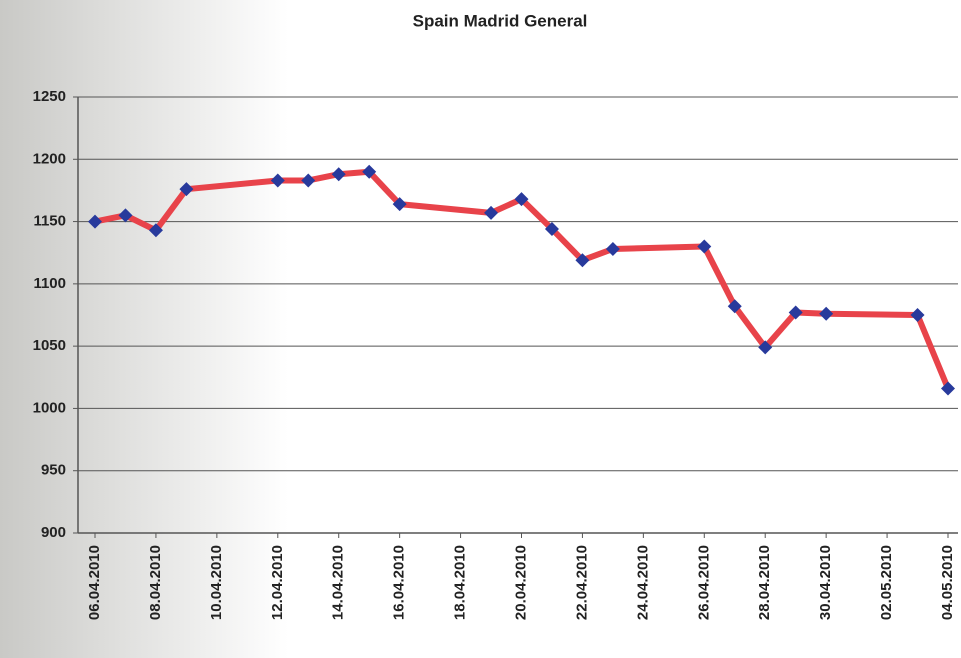 The image size is (961, 658). I want to click on x-tick-label: 20.04.2010, so click(520, 582).